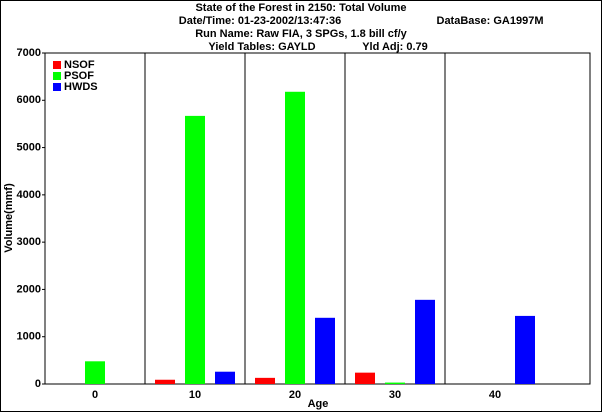 The width and height of the screenshot is (602, 412). What do you see at coordinates (79, 76) in the screenshot?
I see `legend-label: PSOF` at bounding box center [79, 76].